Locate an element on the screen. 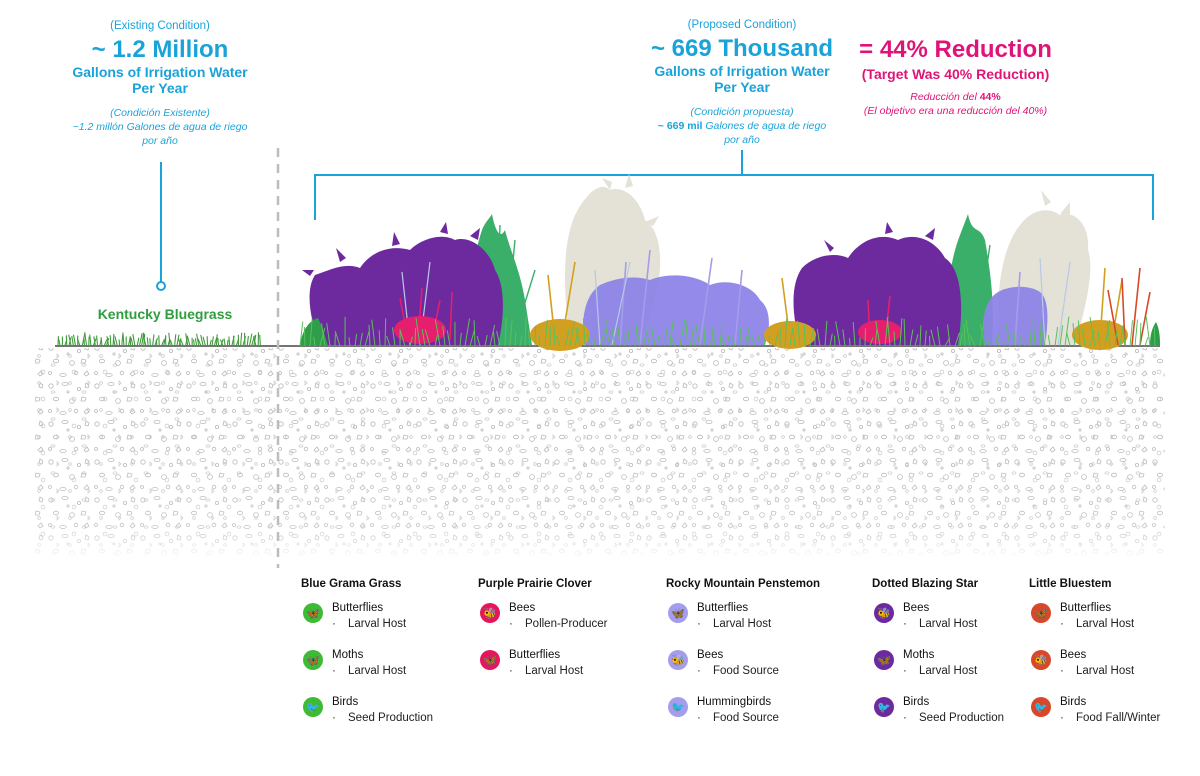 Image resolution: width=1200 pixels, height=776 pixels. species-title: Little Bluestem is located at coordinates (1070, 584).